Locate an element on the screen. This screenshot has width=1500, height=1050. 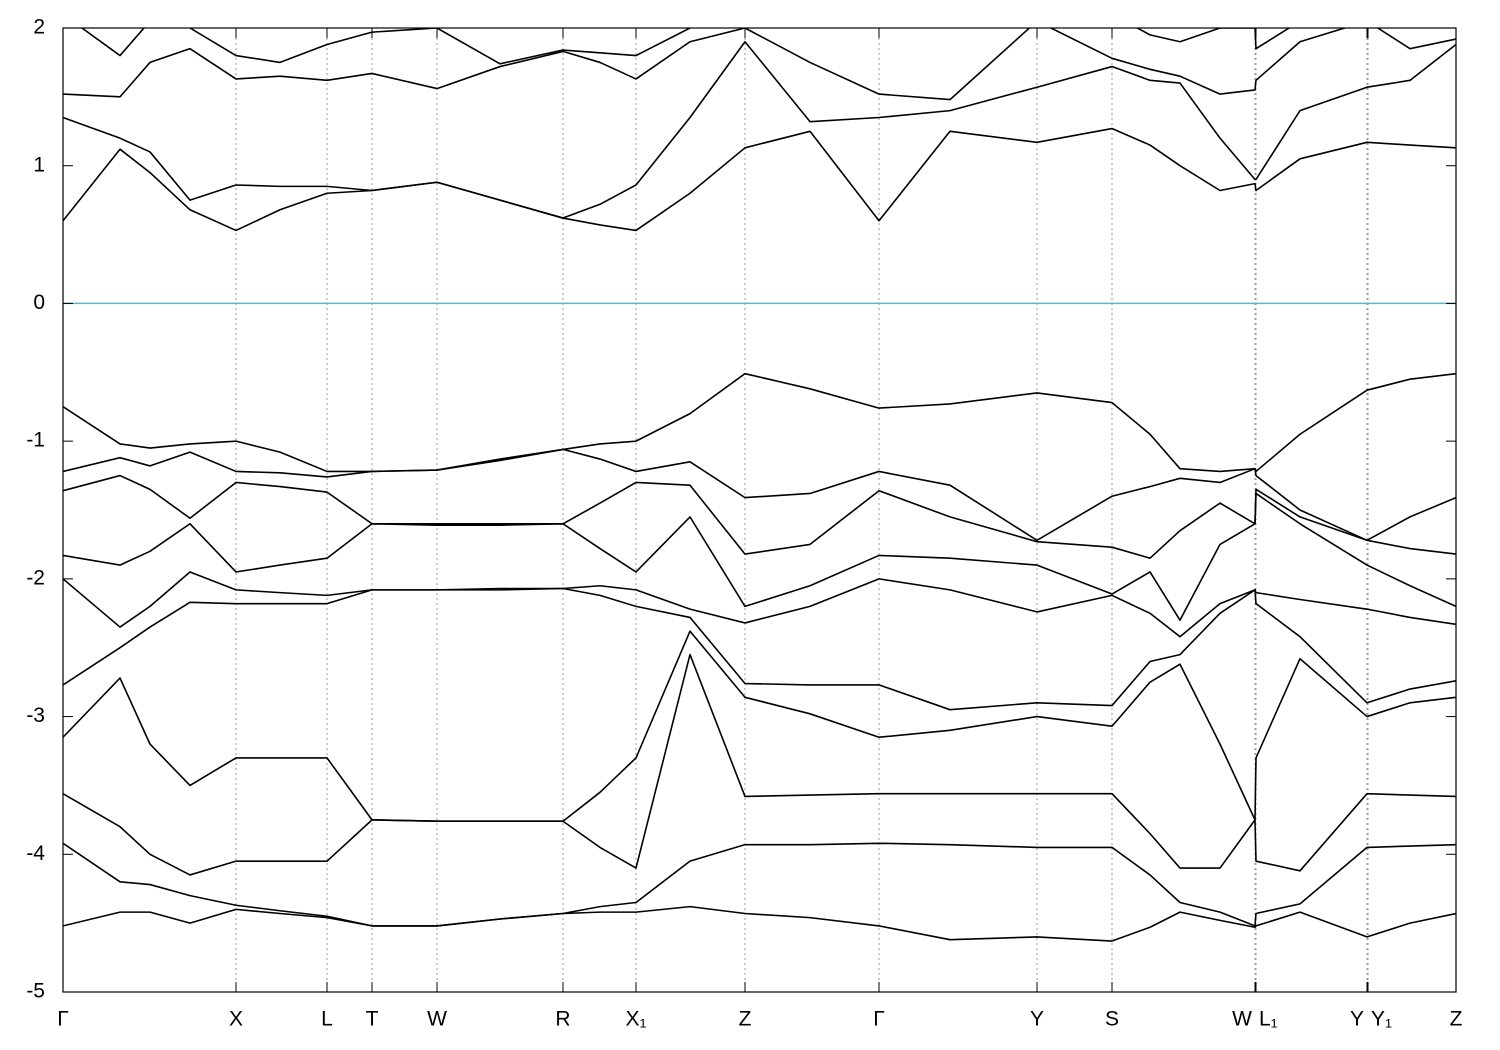
x-tick-label: Y₁ is located at coordinates (1381, 1019).